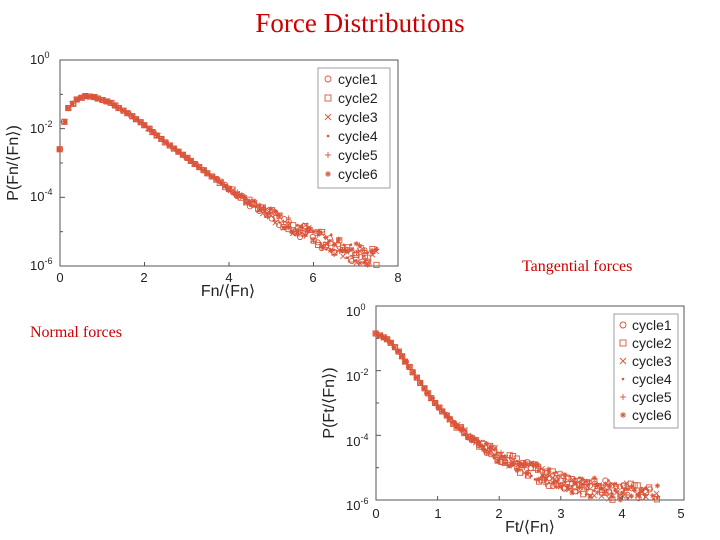 This screenshot has width=720, height=540. What do you see at coordinates (312, 277) in the screenshot?
I see `x-tick-label-4: 6` at bounding box center [312, 277].